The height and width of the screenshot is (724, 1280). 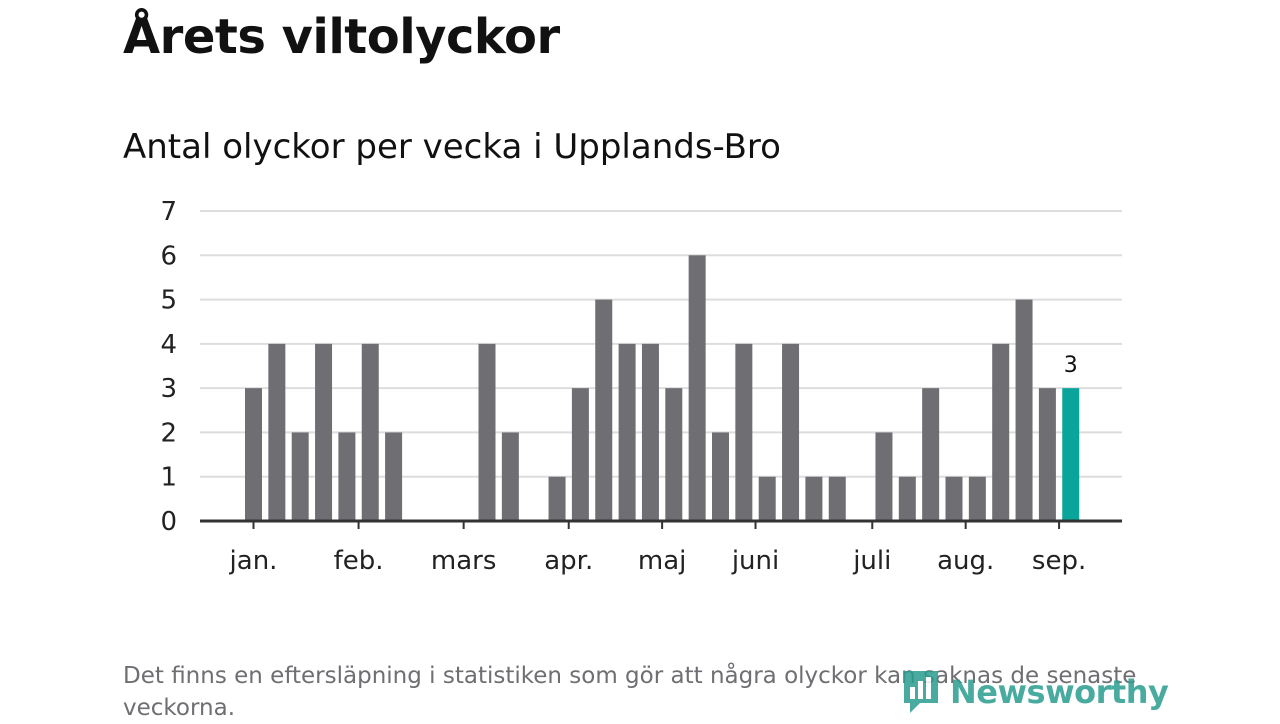 I want to click on y-tick-label: 6, so click(x=168, y=256).